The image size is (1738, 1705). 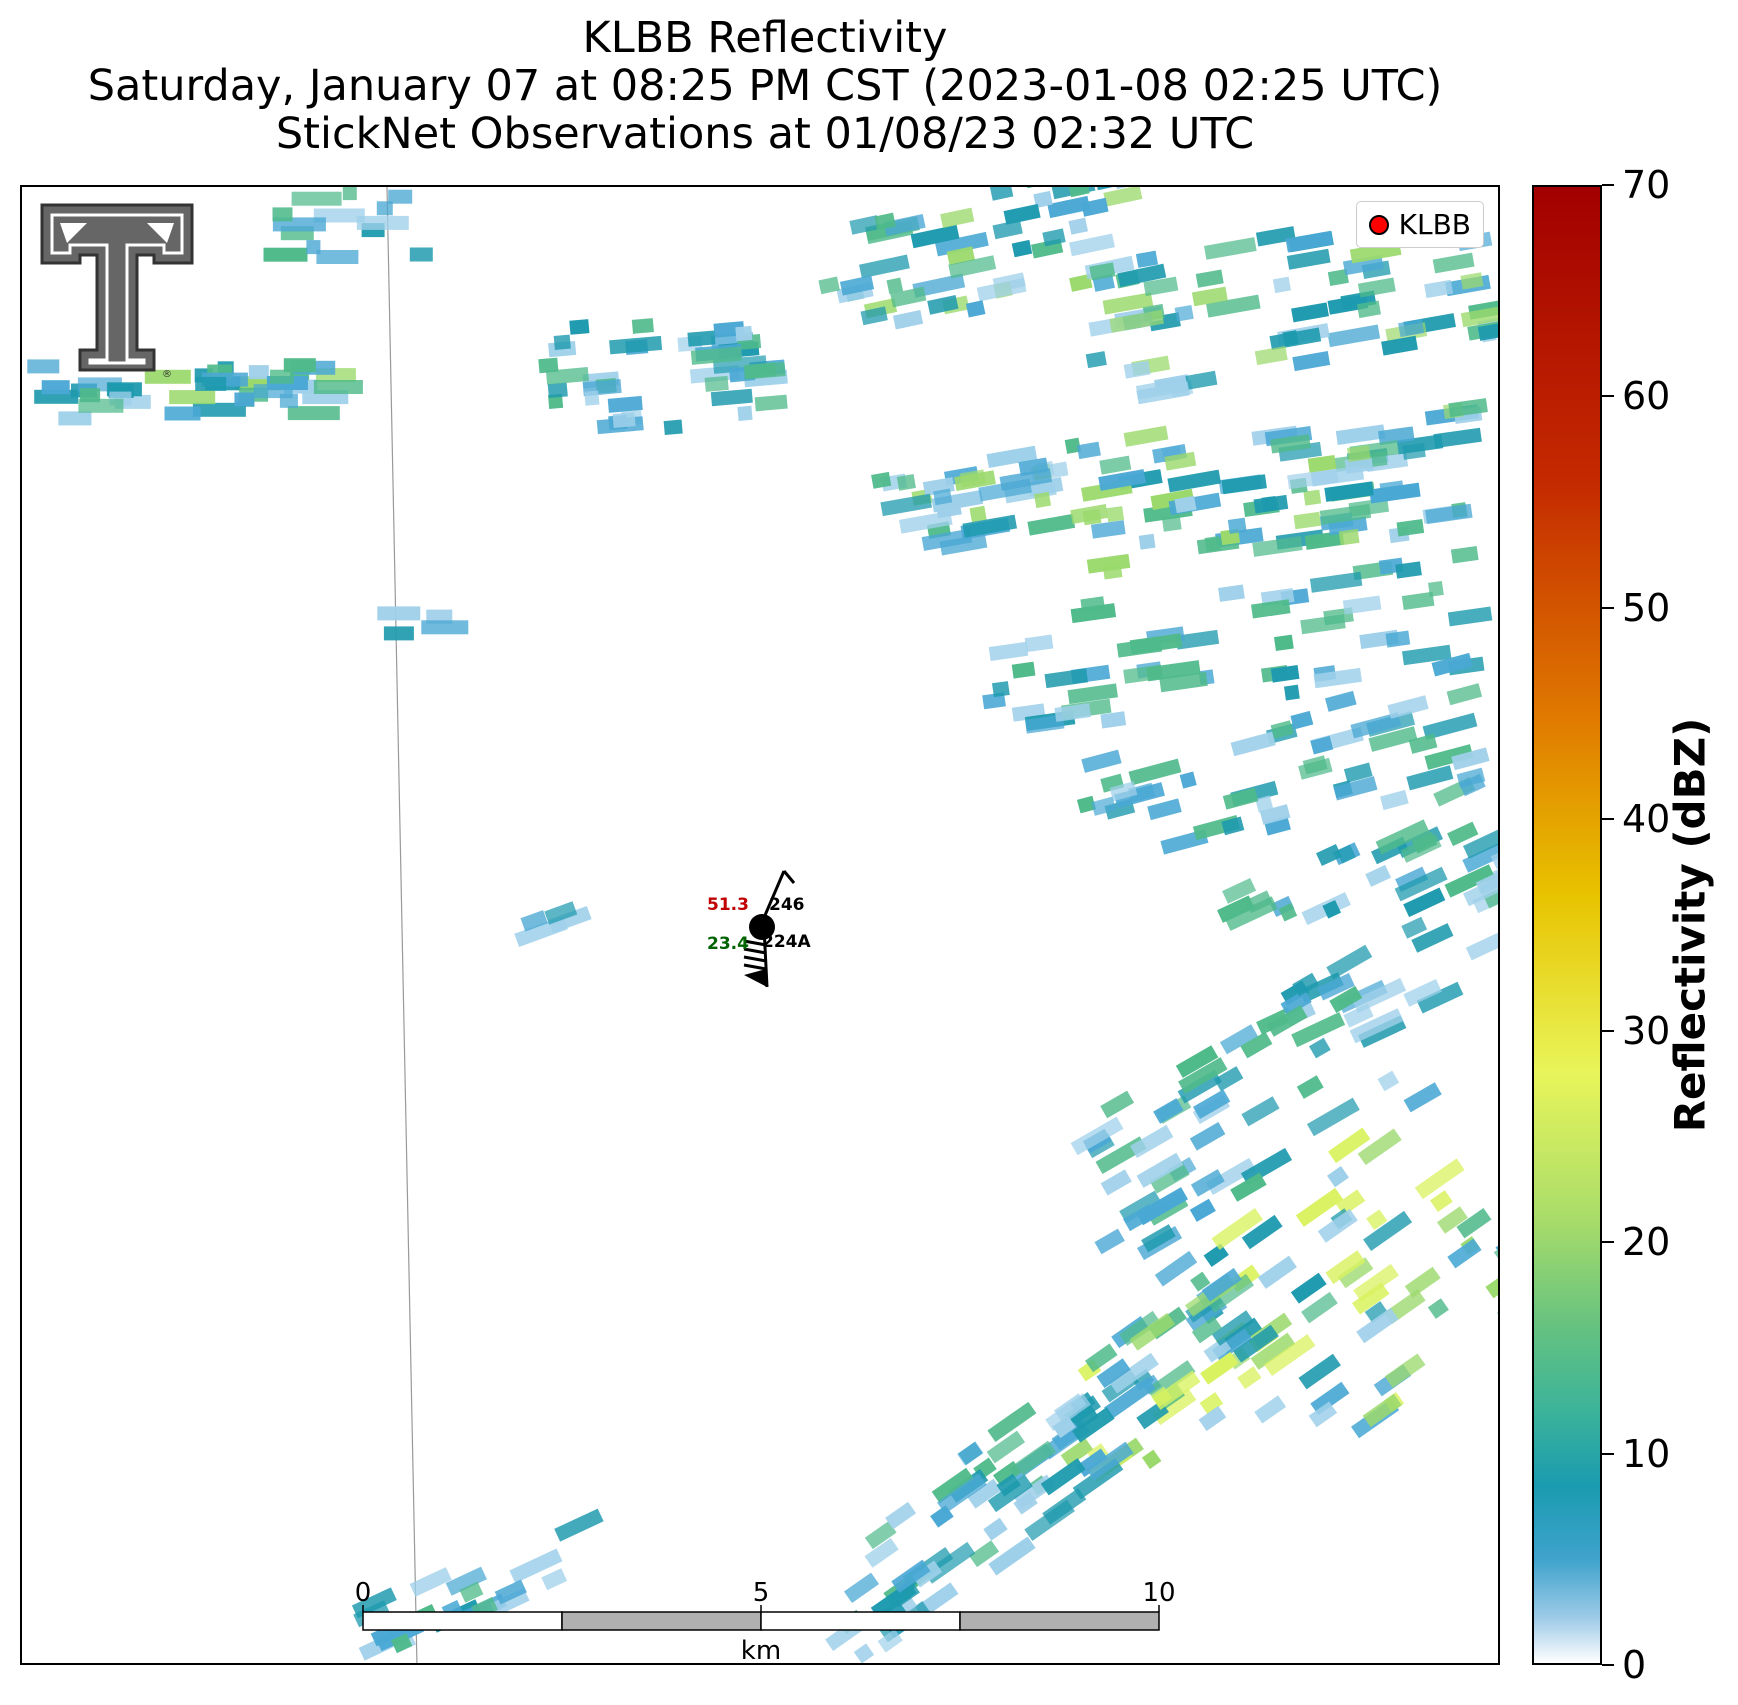 I want to click on scale-tick-10: 10, so click(x=1158, y=1593).